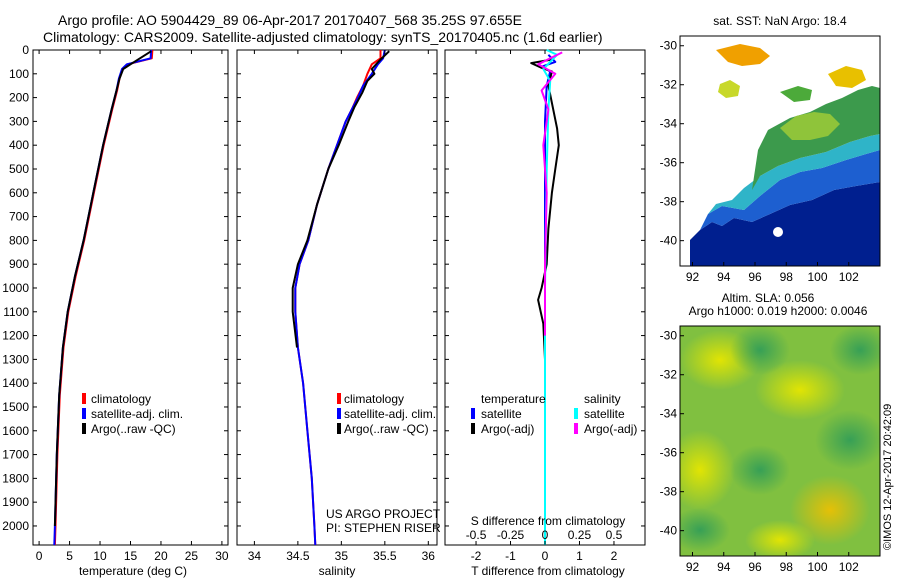 The width and height of the screenshot is (900, 580). I want to click on sst-latitude-ticks: -30 -32 -34 -36 -38 -40, so click(672, 143).